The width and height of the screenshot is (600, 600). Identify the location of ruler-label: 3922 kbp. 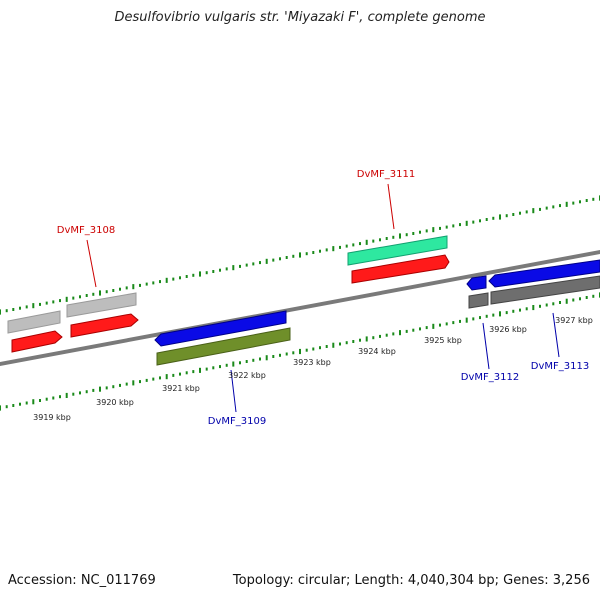
(247, 375).